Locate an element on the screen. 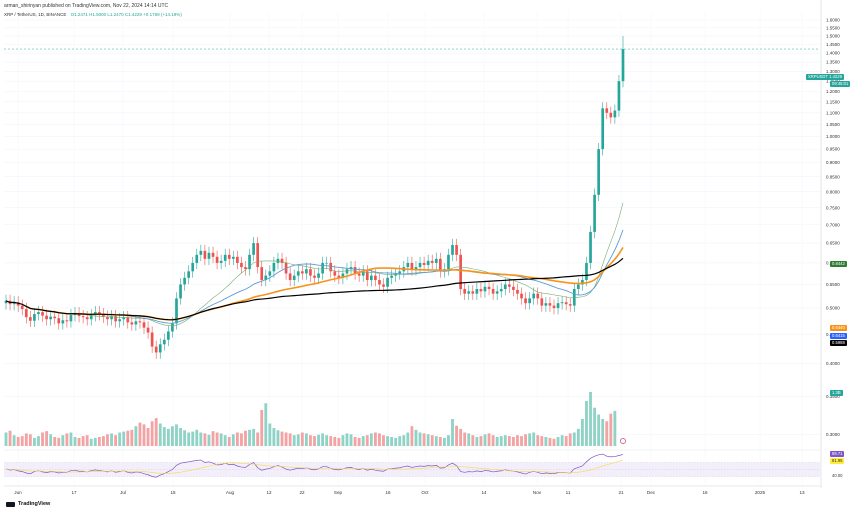 Image resolution: width=860 pixels, height=511 pixels. time-tick-label: Aug is located at coordinates (230, 492).